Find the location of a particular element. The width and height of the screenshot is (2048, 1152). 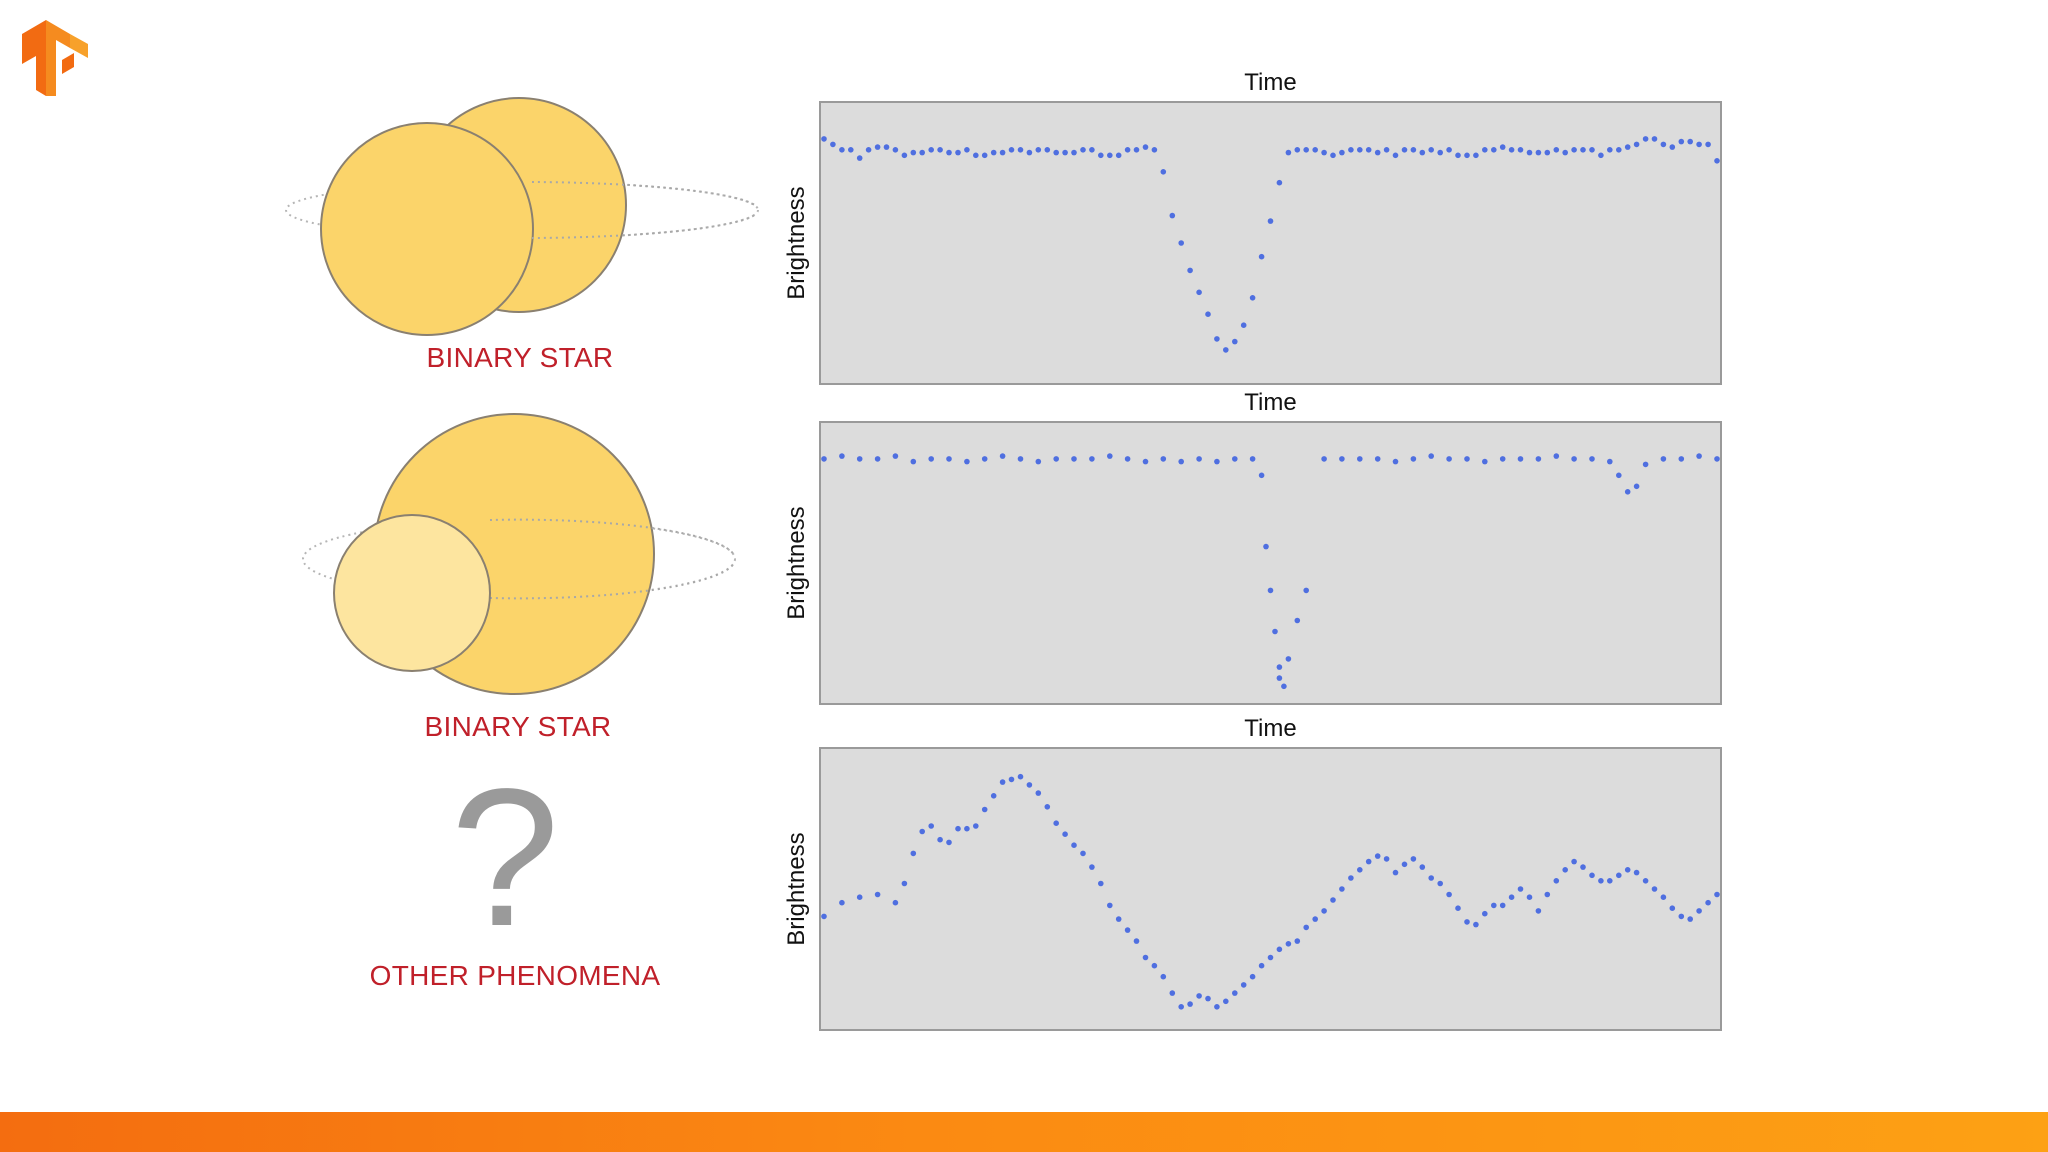

panel-label-other-phenomena: OTHER PHENOMENA is located at coordinates (515, 975).